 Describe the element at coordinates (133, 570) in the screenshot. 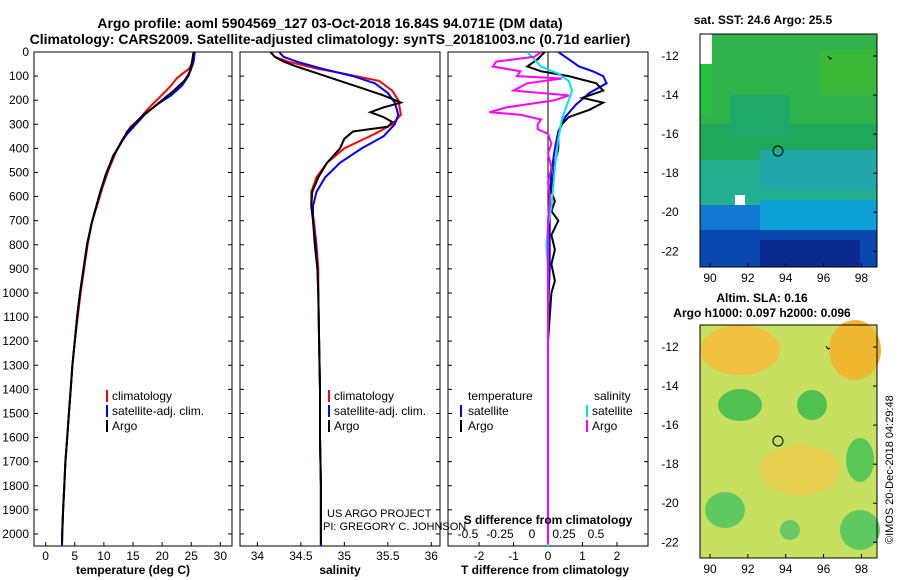

I see `temperature-xlabel: temperature (deg C)` at that location.